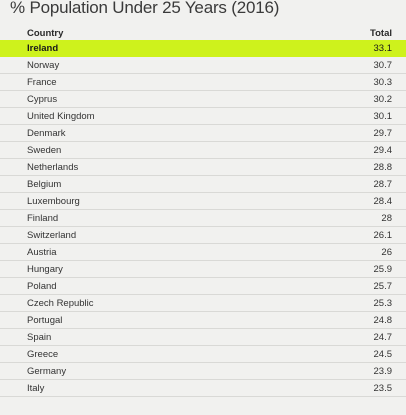  What do you see at coordinates (203, 184) in the screenshot?
I see `table-row: Belgium 28.7` at bounding box center [203, 184].